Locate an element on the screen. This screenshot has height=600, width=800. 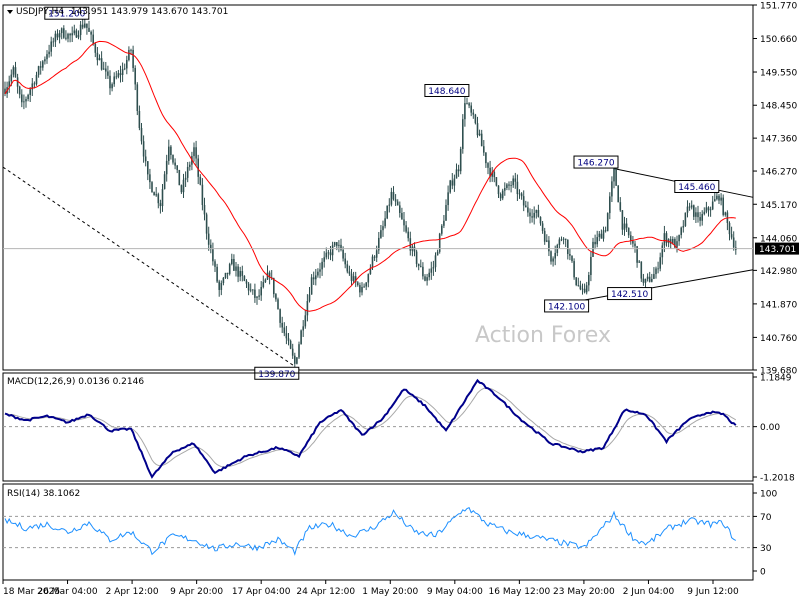
dropdown-triangle-icon is located at coordinates (10, 12).